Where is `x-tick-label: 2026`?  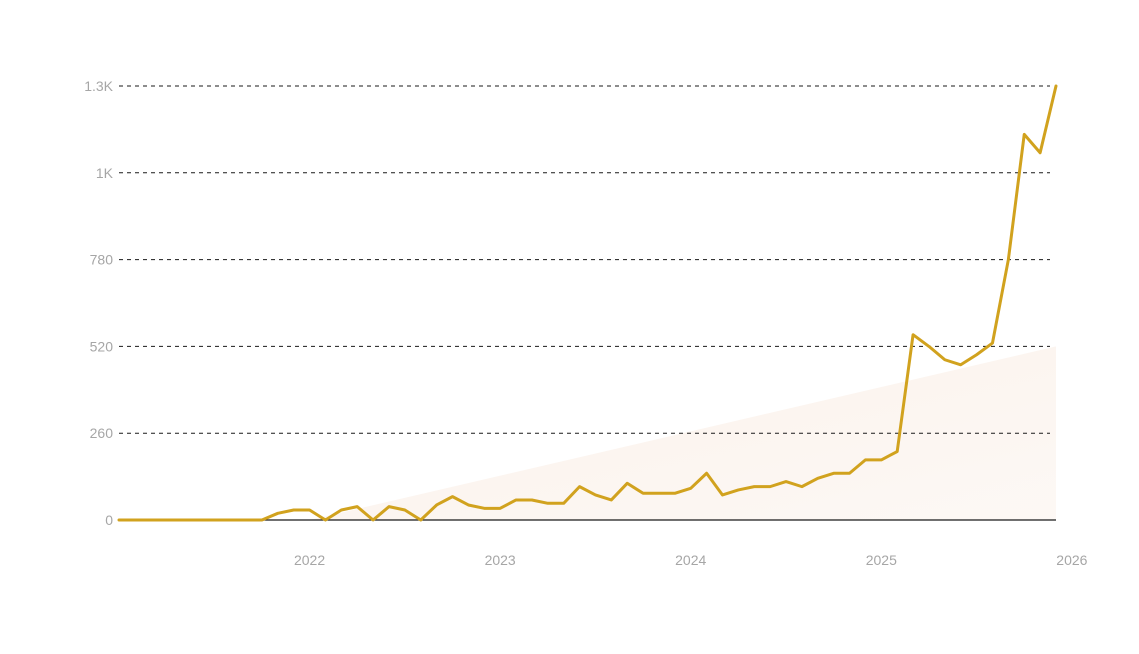 x-tick-label: 2026 is located at coordinates (1071, 560).